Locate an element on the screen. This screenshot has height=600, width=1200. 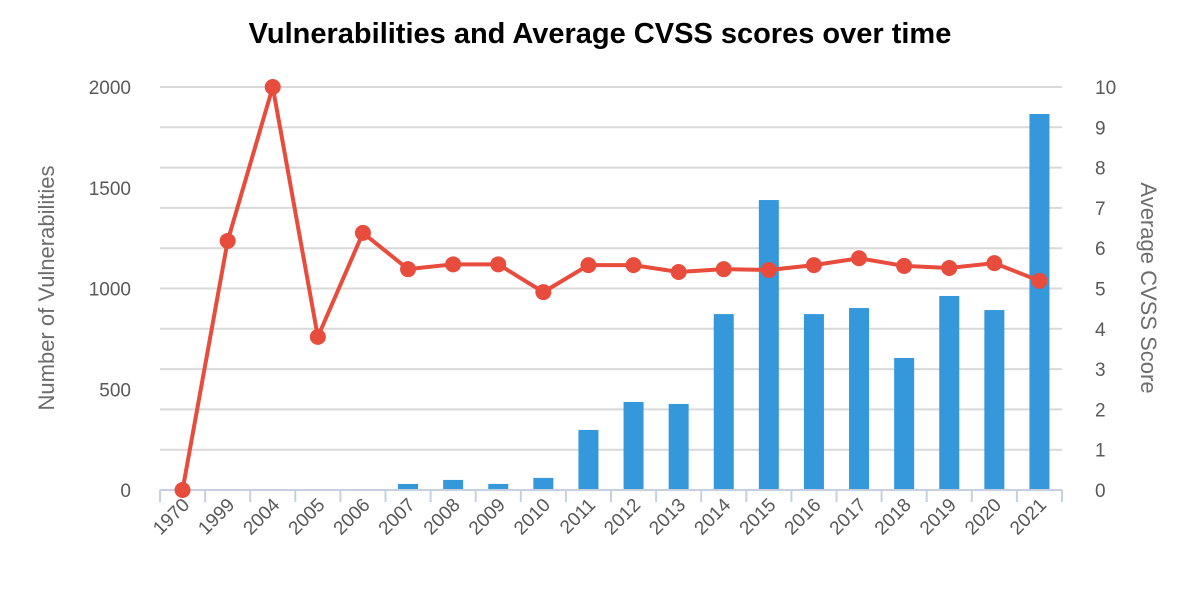
x-tick-label: 2015 is located at coordinates (758, 517).